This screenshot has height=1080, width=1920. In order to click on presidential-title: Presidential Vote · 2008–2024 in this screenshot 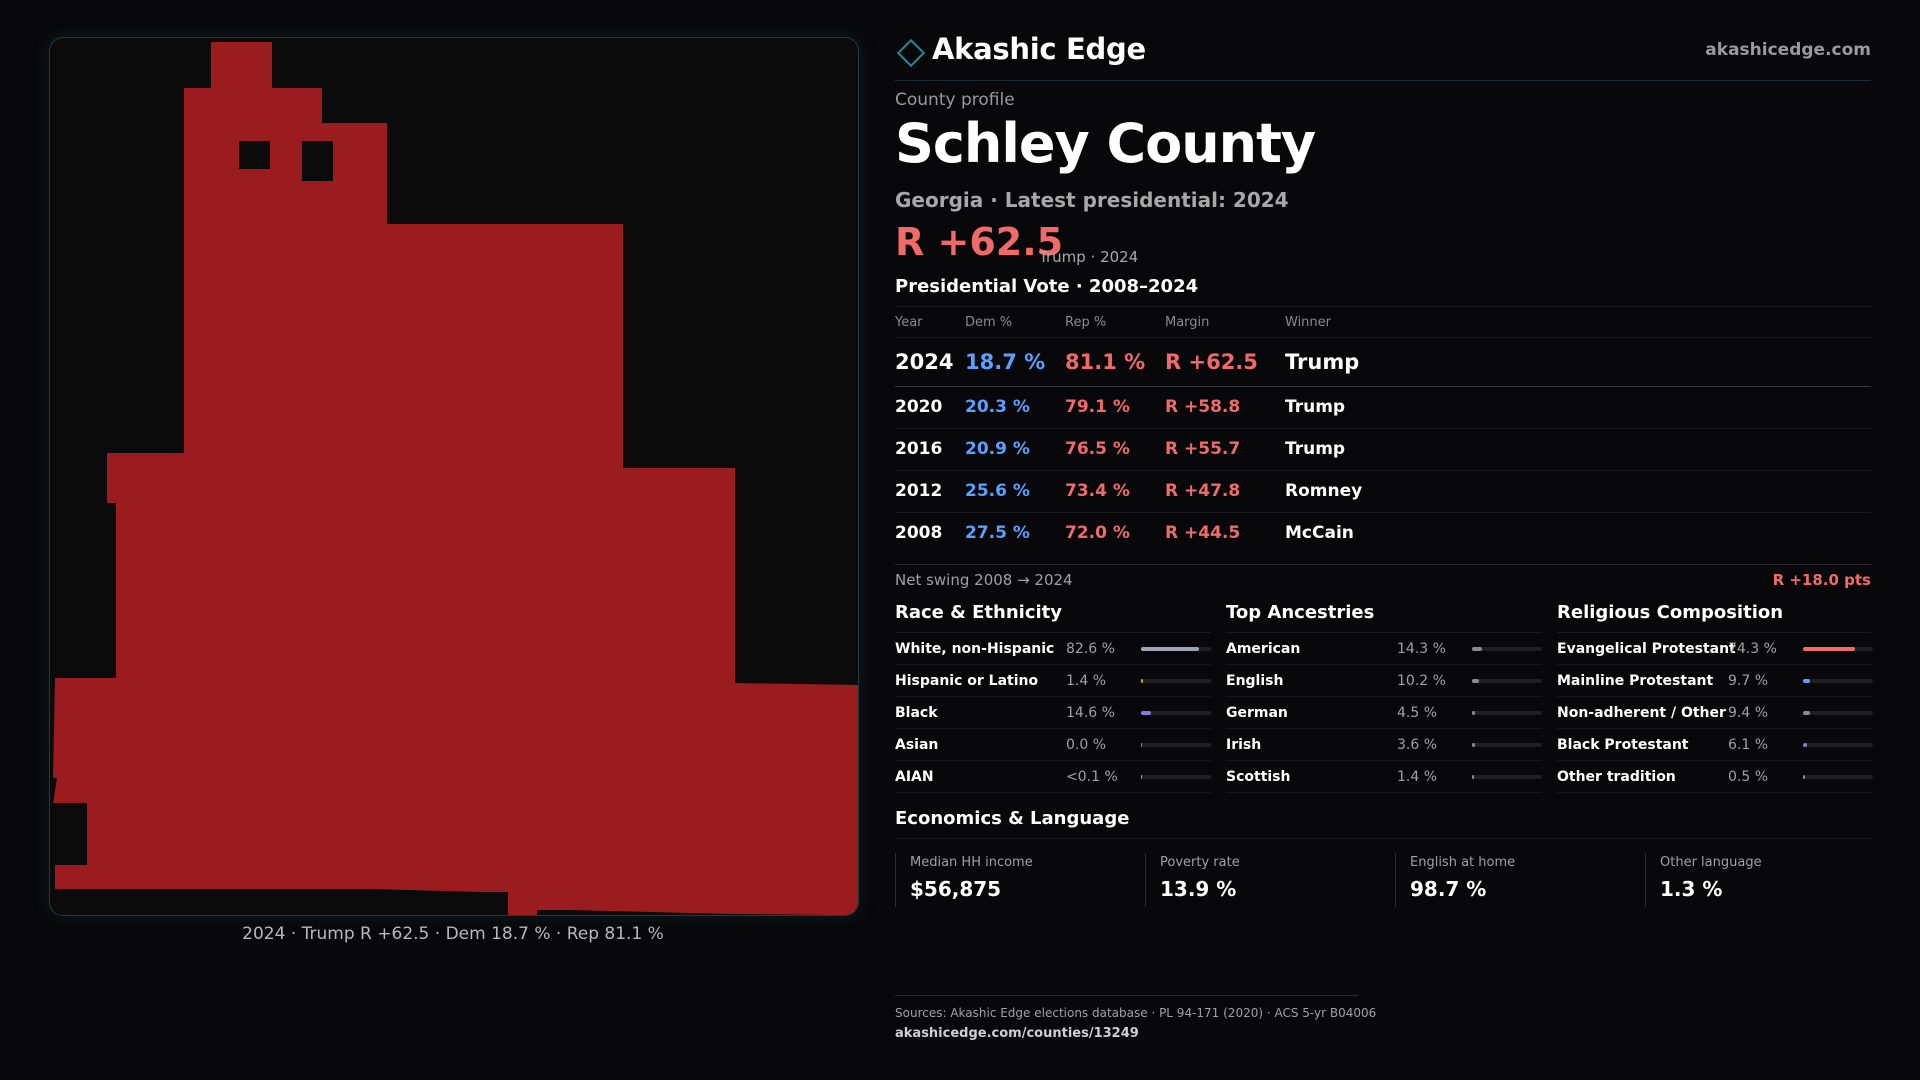, I will do `click(1047, 286)`.